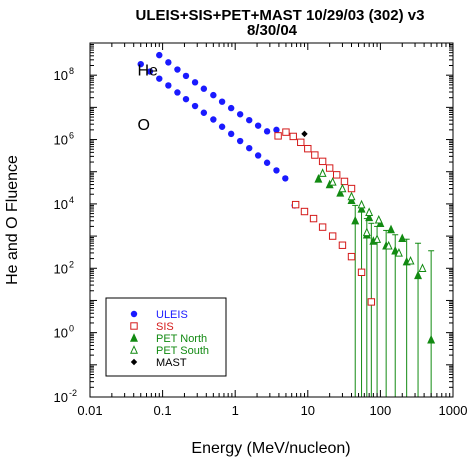 The width and height of the screenshot is (471, 464). What do you see at coordinates (235, 410) in the screenshot?
I see `x-tick-label: 1` at bounding box center [235, 410].